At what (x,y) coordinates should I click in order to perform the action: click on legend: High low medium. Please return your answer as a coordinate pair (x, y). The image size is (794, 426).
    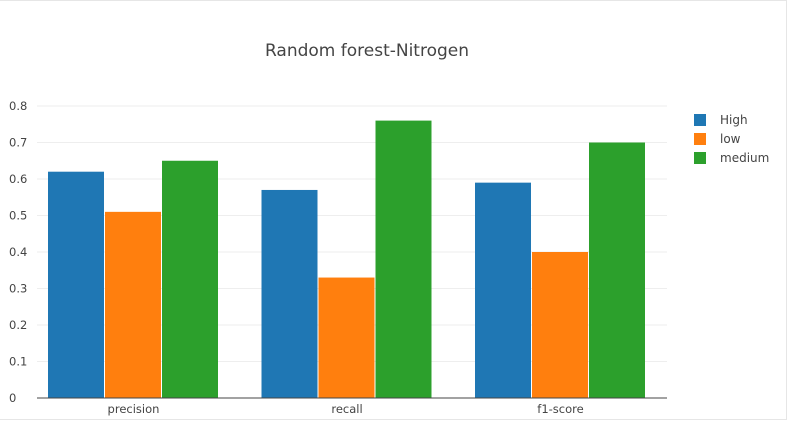
    Looking at the image, I should click on (731, 139).